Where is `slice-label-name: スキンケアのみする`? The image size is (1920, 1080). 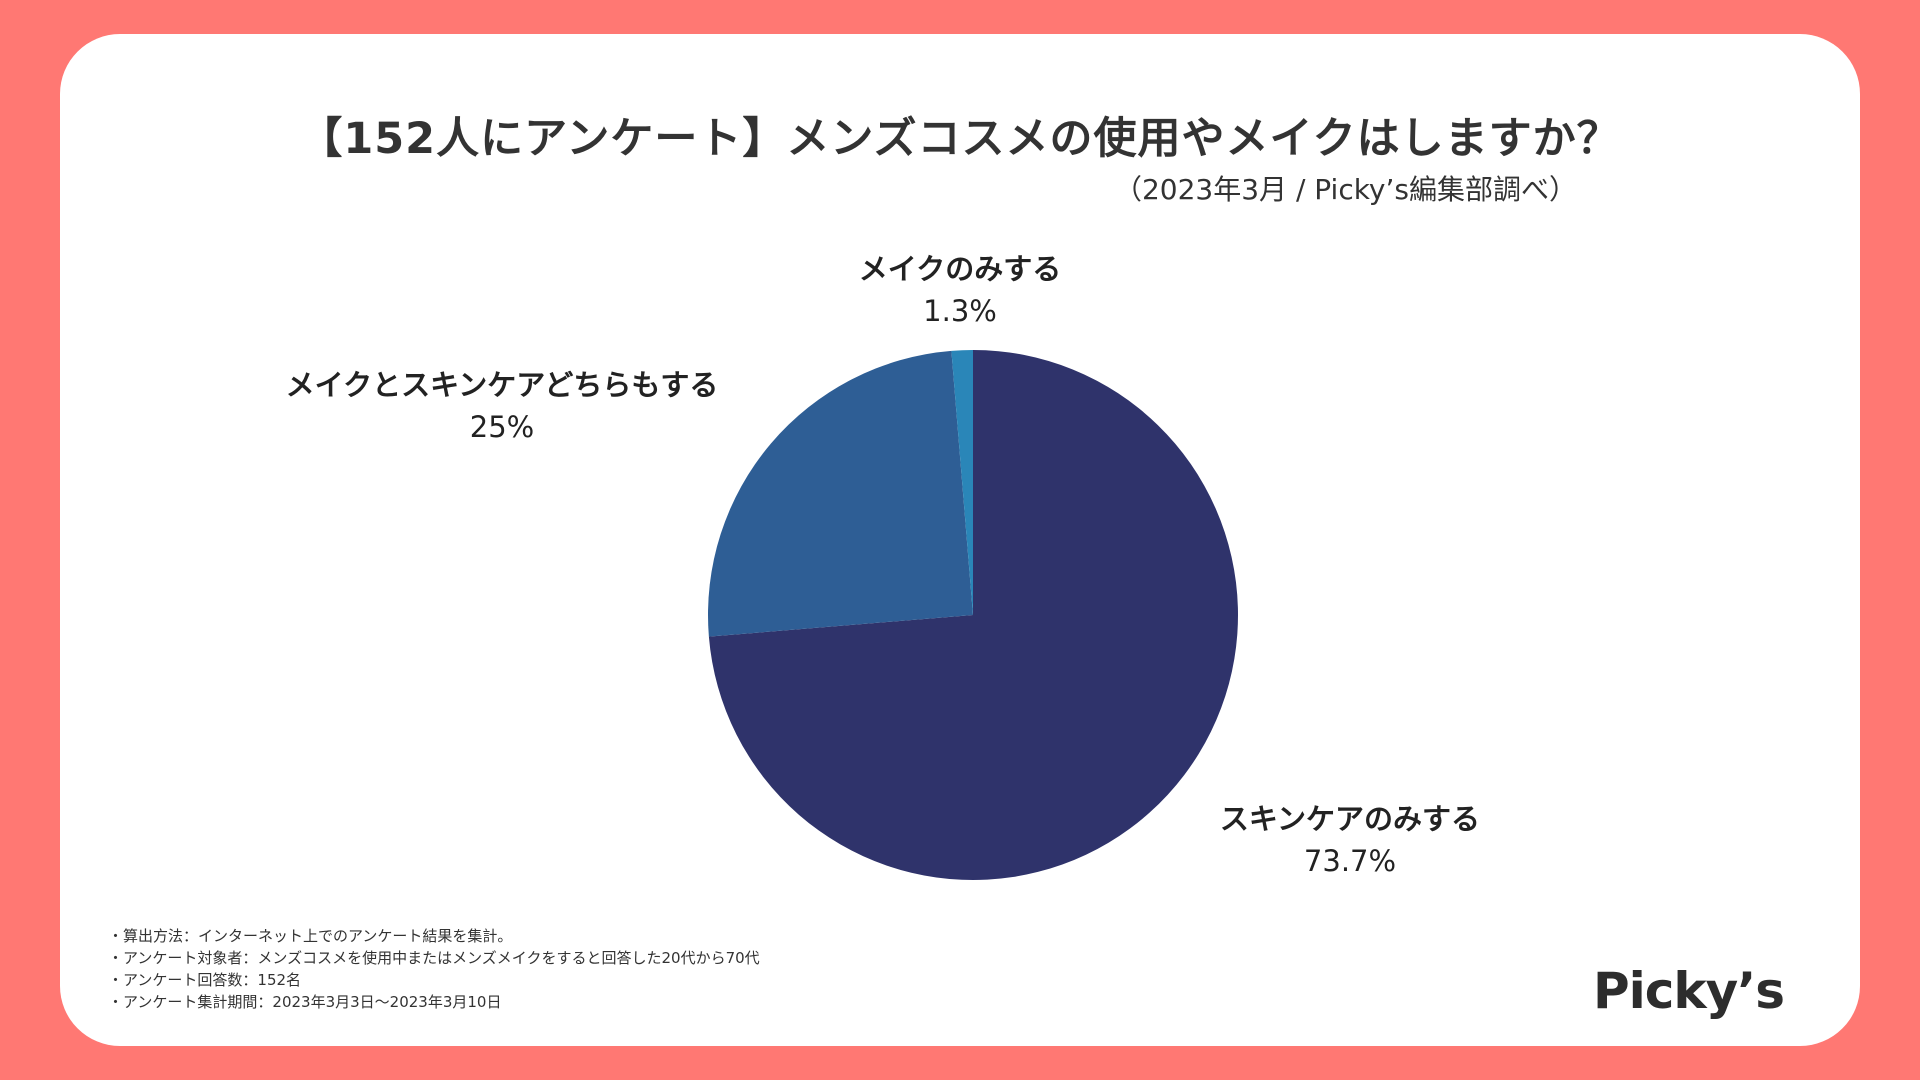 slice-label-name: スキンケアのみする is located at coordinates (1350, 819).